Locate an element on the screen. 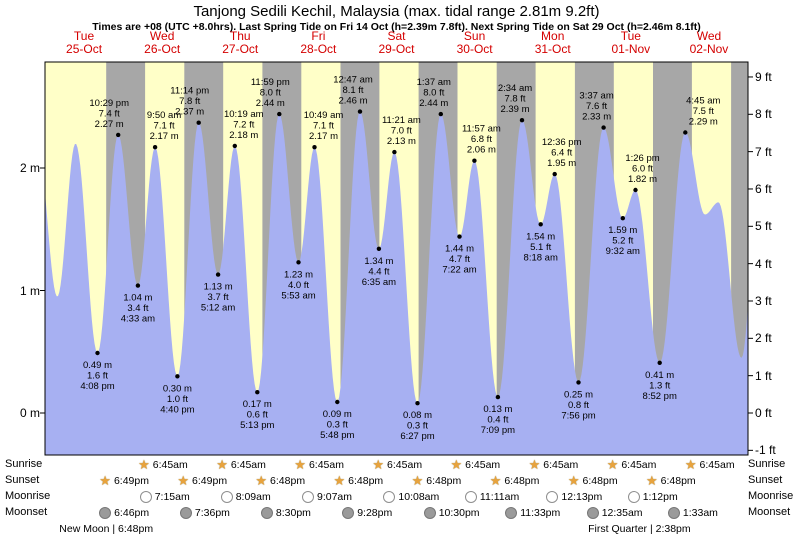 The image size is (793, 539). moonrise-marker: 1:12pm is located at coordinates (652, 496).